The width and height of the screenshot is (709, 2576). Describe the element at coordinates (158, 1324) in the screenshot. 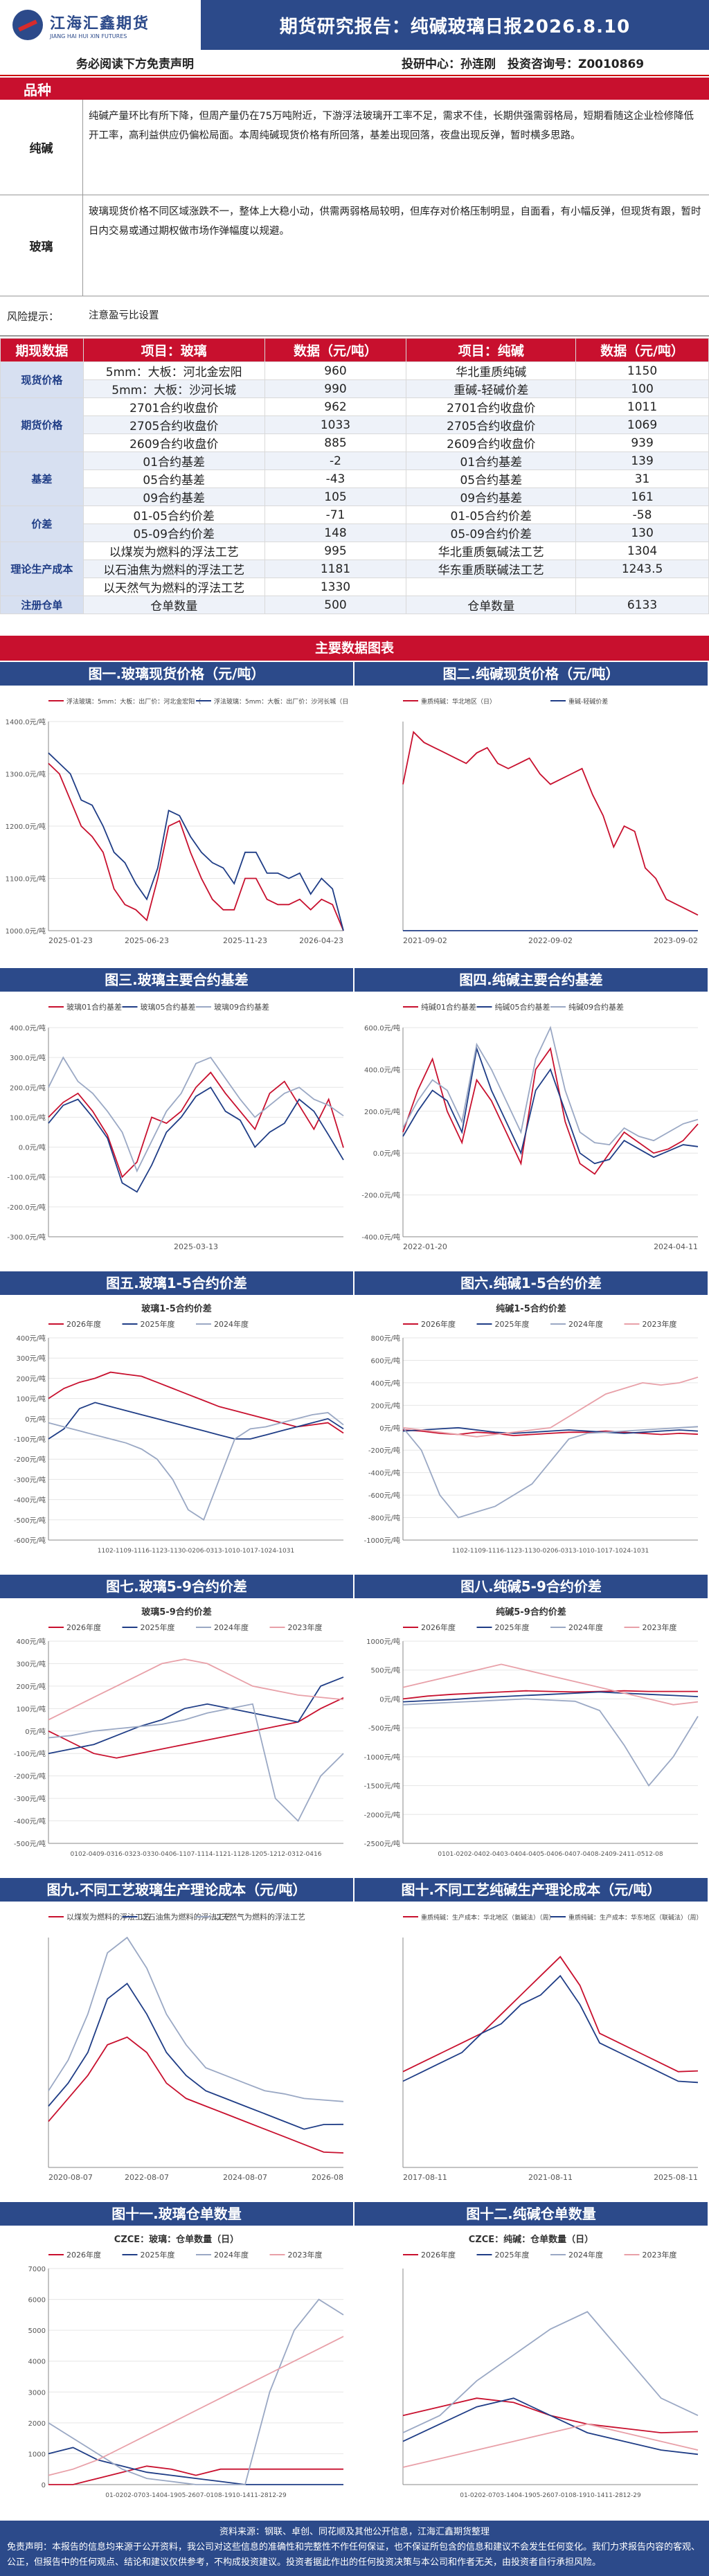

I see `legend-label: 2025年度` at that location.